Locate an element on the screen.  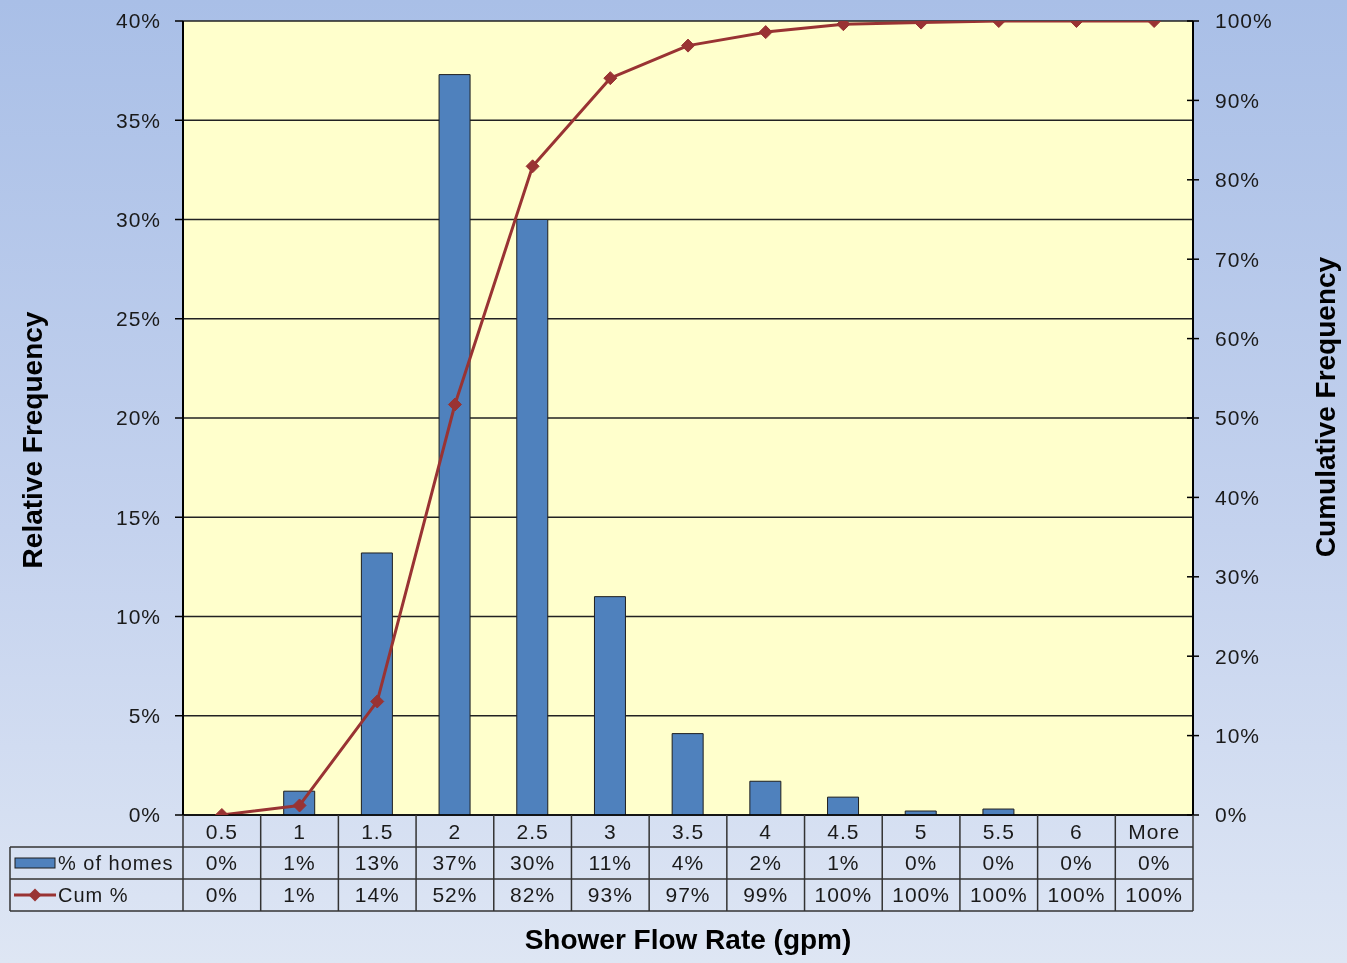
y2-tick-label: 50% is located at coordinates (1238, 418).